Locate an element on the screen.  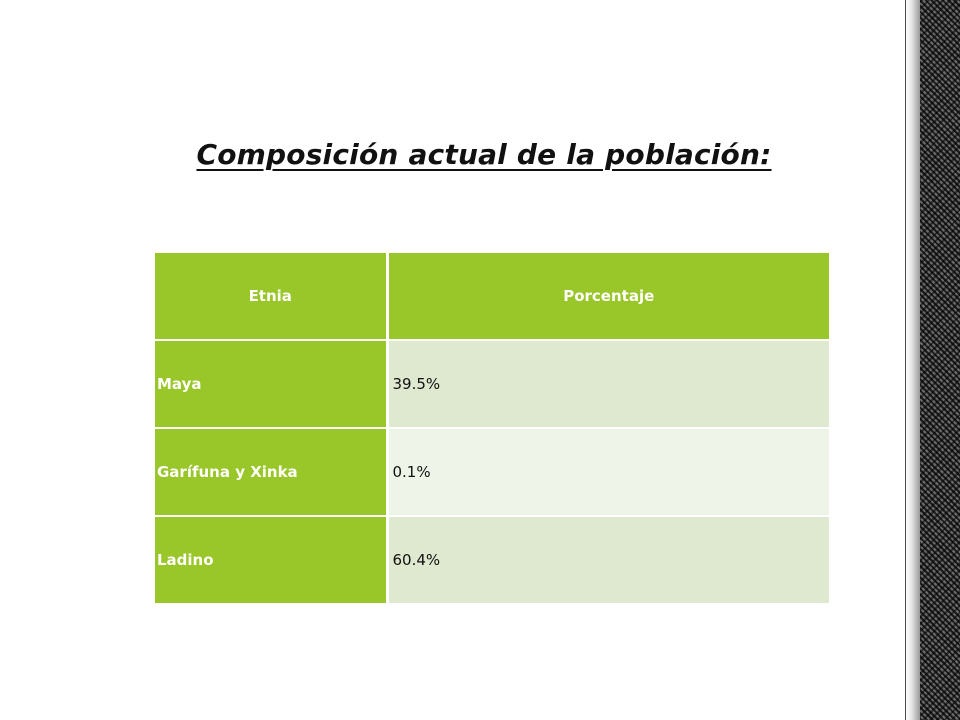
table-header-row: Etnia Porcentaje is located at coordinates (492, 296).